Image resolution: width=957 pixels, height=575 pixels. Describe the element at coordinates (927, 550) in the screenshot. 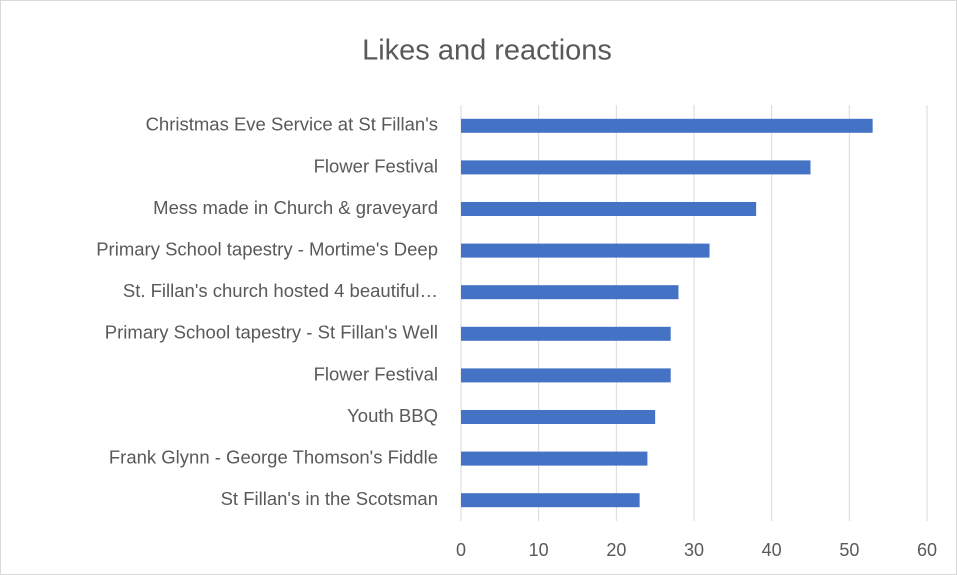

I see `x-tick-label: 60` at that location.